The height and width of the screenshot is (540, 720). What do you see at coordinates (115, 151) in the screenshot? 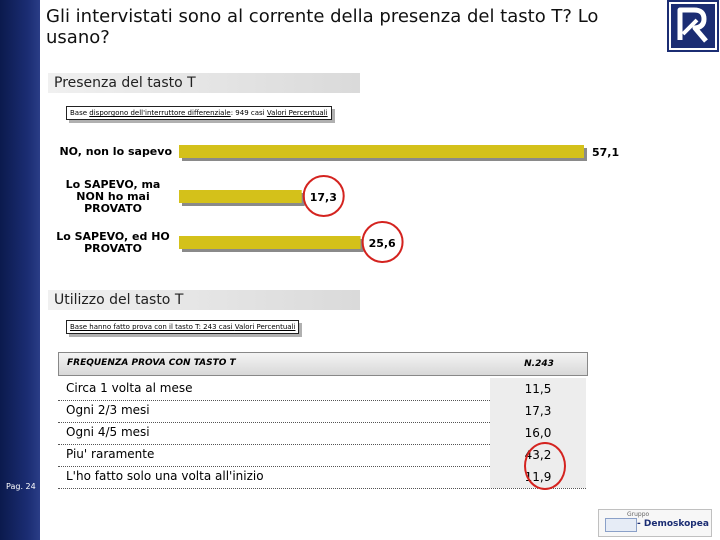
I see `category-label: NO, non lo sapevo` at bounding box center [115, 151].